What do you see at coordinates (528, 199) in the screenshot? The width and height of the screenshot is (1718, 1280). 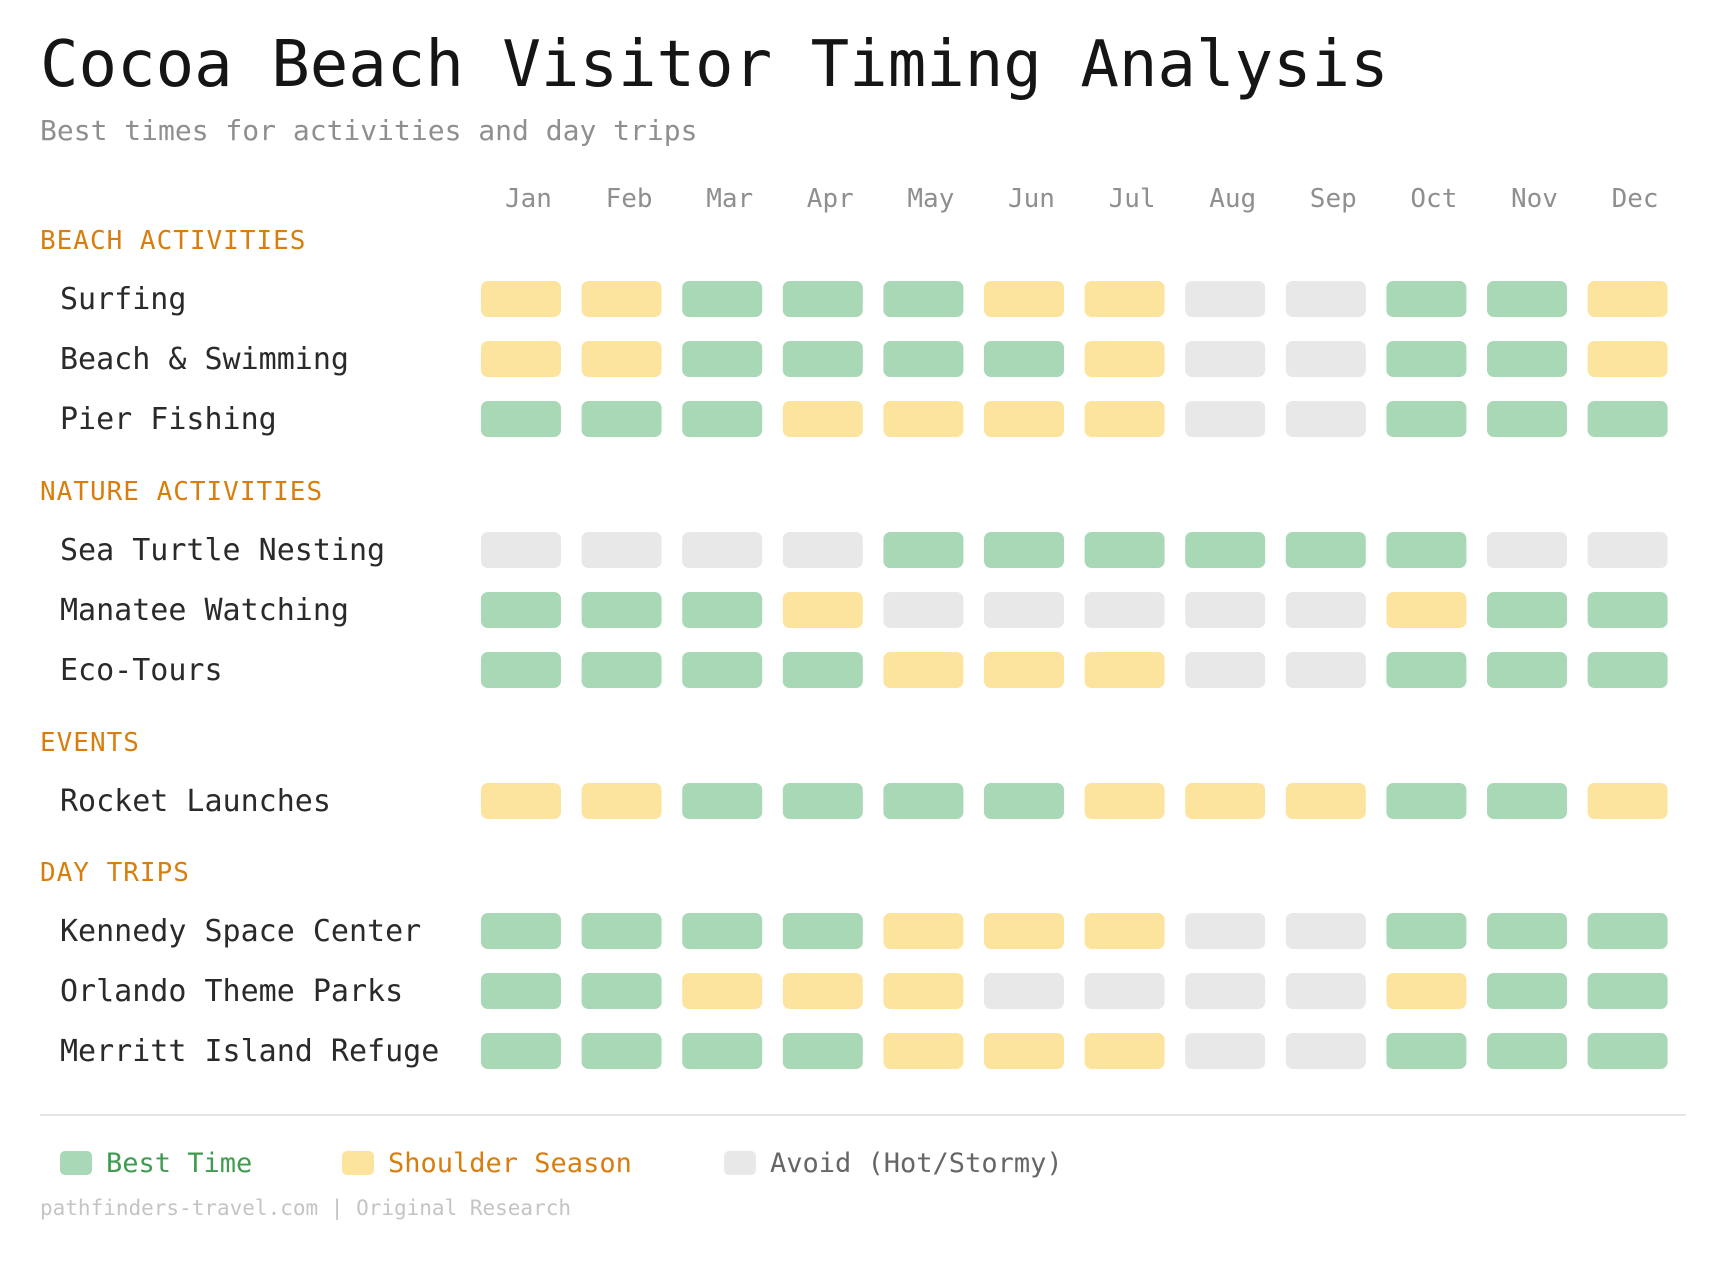 I see `month-label-jan: Jan` at bounding box center [528, 199].